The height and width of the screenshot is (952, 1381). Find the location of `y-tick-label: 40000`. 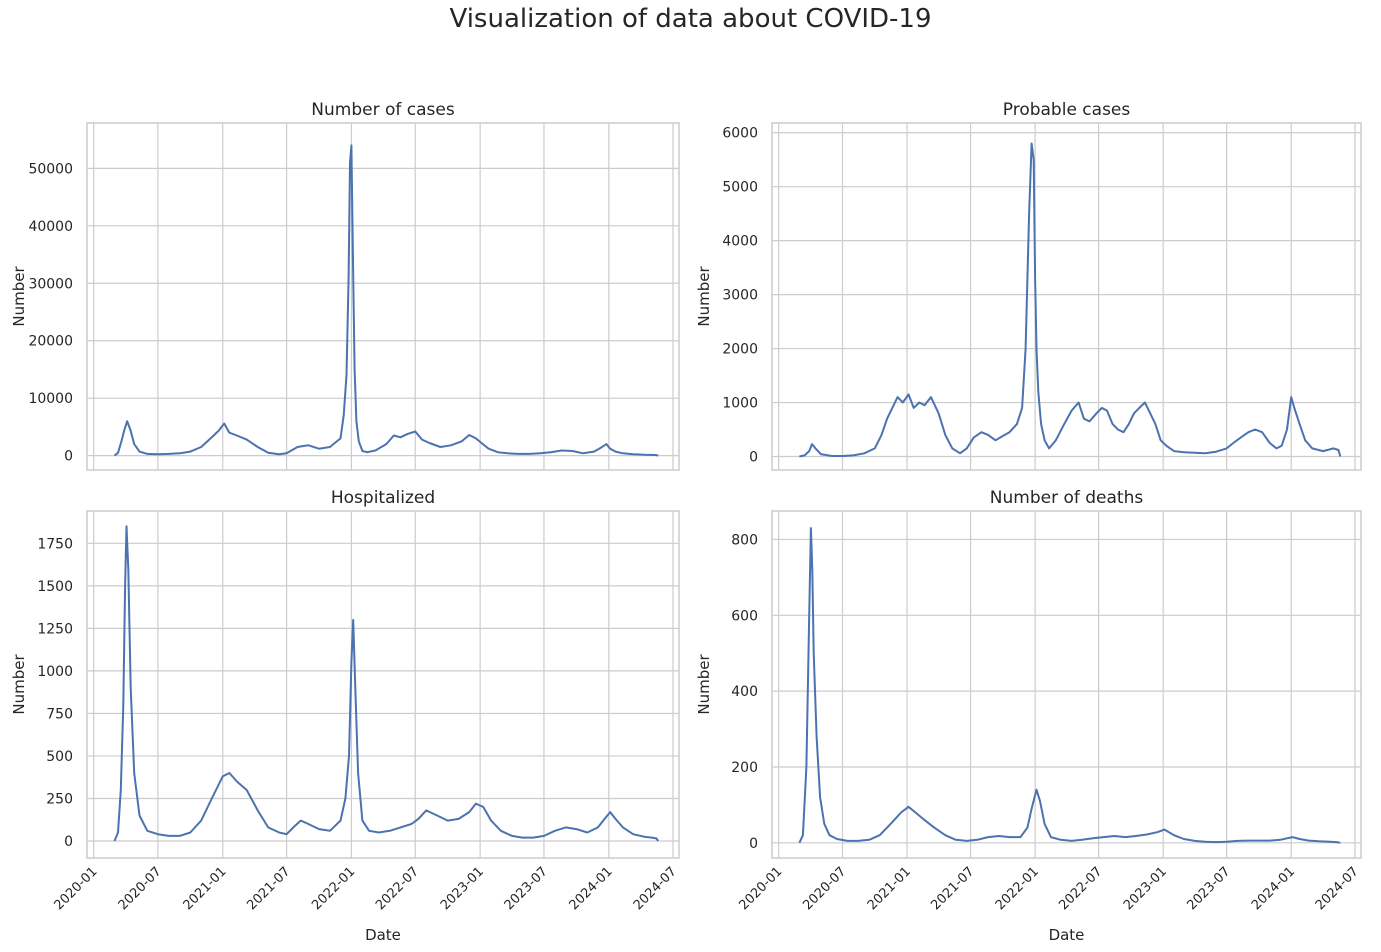

y-tick-label: 40000 is located at coordinates (50, 227).